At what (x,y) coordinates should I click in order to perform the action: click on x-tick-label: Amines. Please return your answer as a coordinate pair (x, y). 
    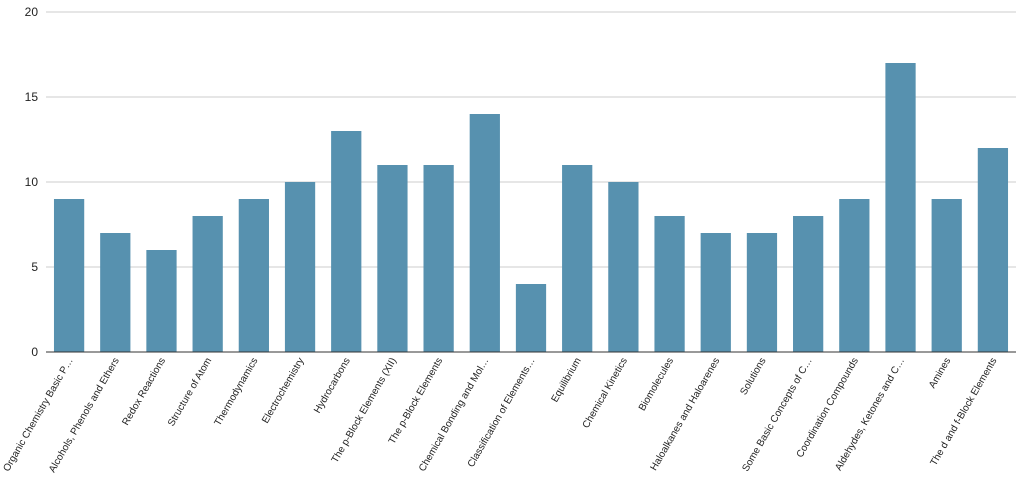
    Looking at the image, I should click on (940, 373).